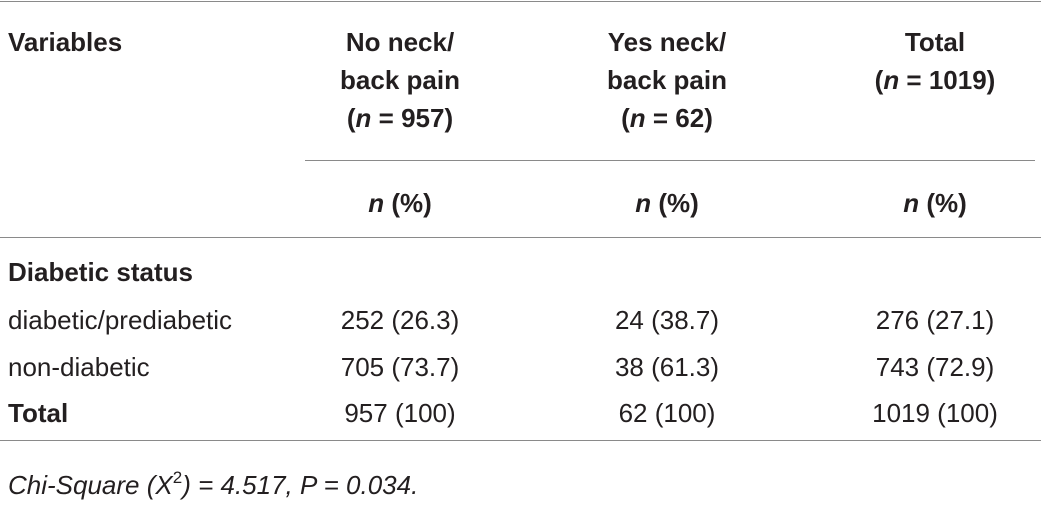 The height and width of the screenshot is (505, 1041). What do you see at coordinates (90, 485) in the screenshot?
I see `text-run: Chi-Square (X` at bounding box center [90, 485].